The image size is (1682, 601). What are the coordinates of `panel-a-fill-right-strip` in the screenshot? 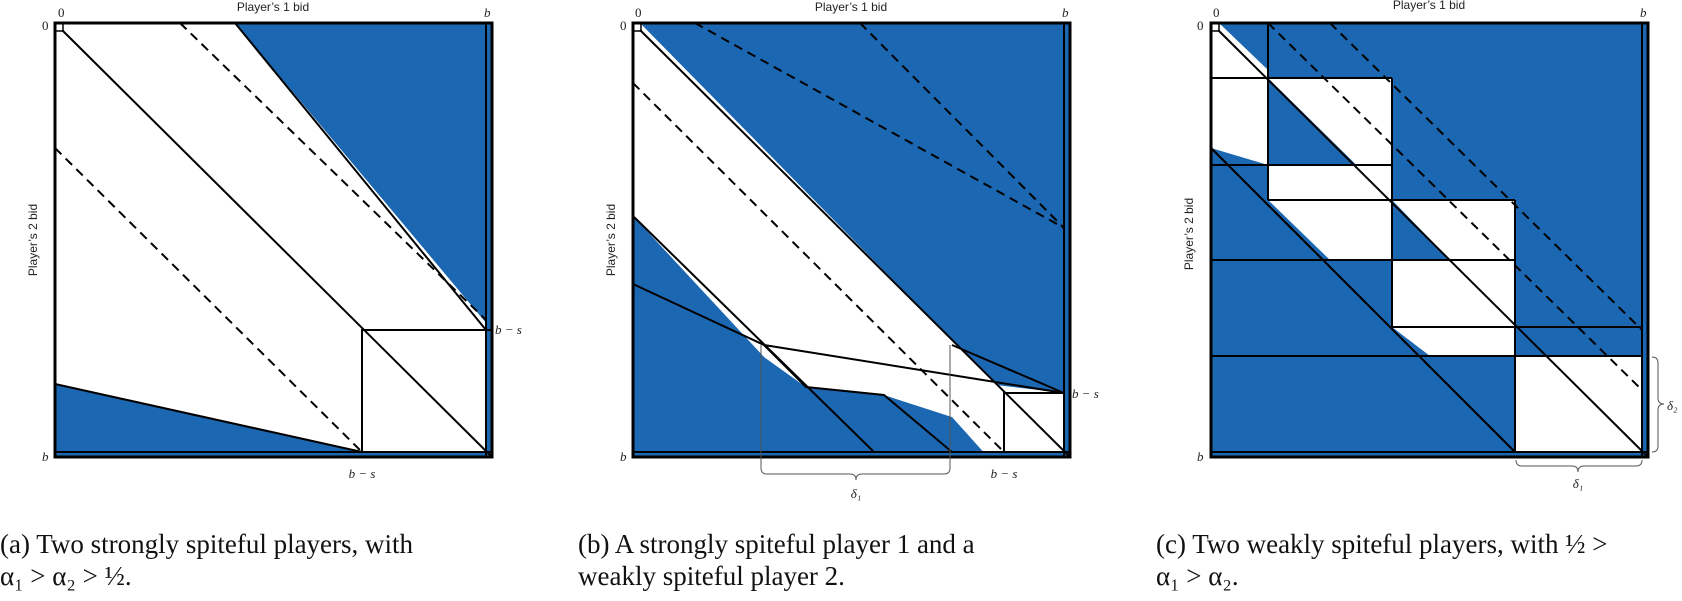 It's located at (489, 240).